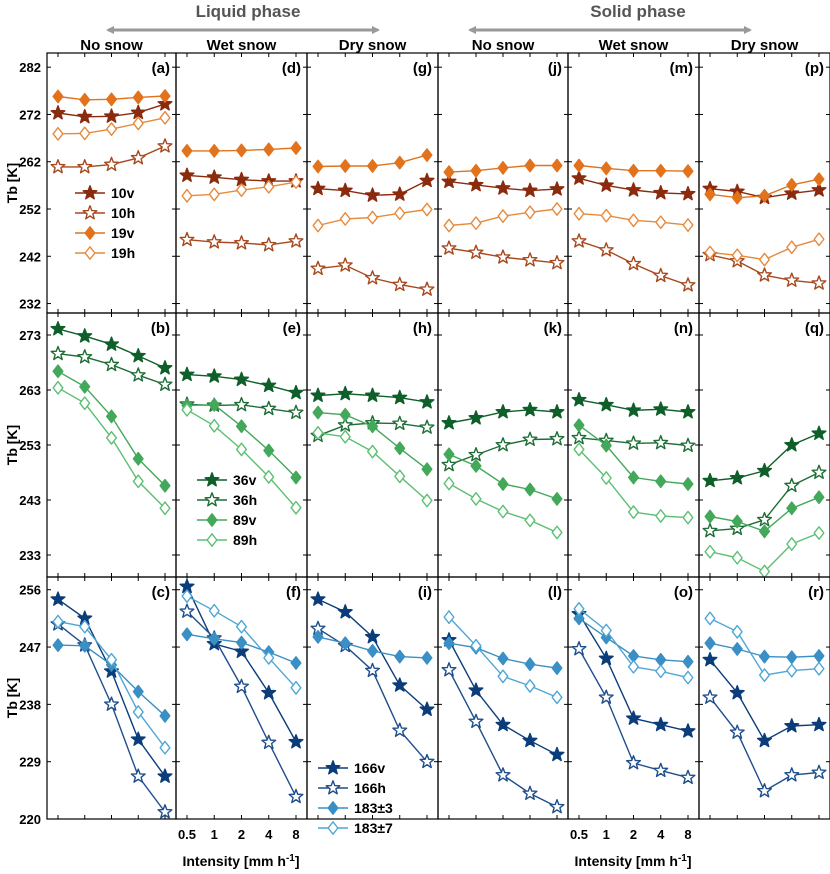 The image size is (830, 874). Describe the element at coordinates (503, 415) in the screenshot. I see `series-36v` at that location.